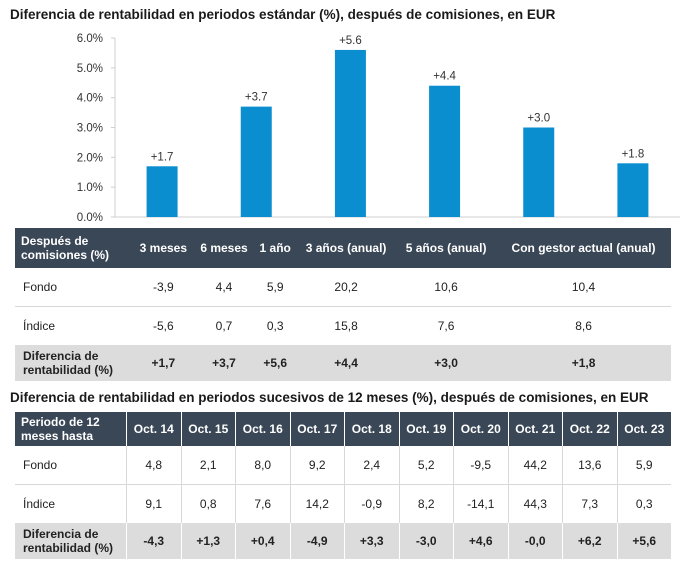 This screenshot has height=563, width=690. What do you see at coordinates (426, 541) in the screenshot?
I see `table-cell: -3,0` at bounding box center [426, 541].